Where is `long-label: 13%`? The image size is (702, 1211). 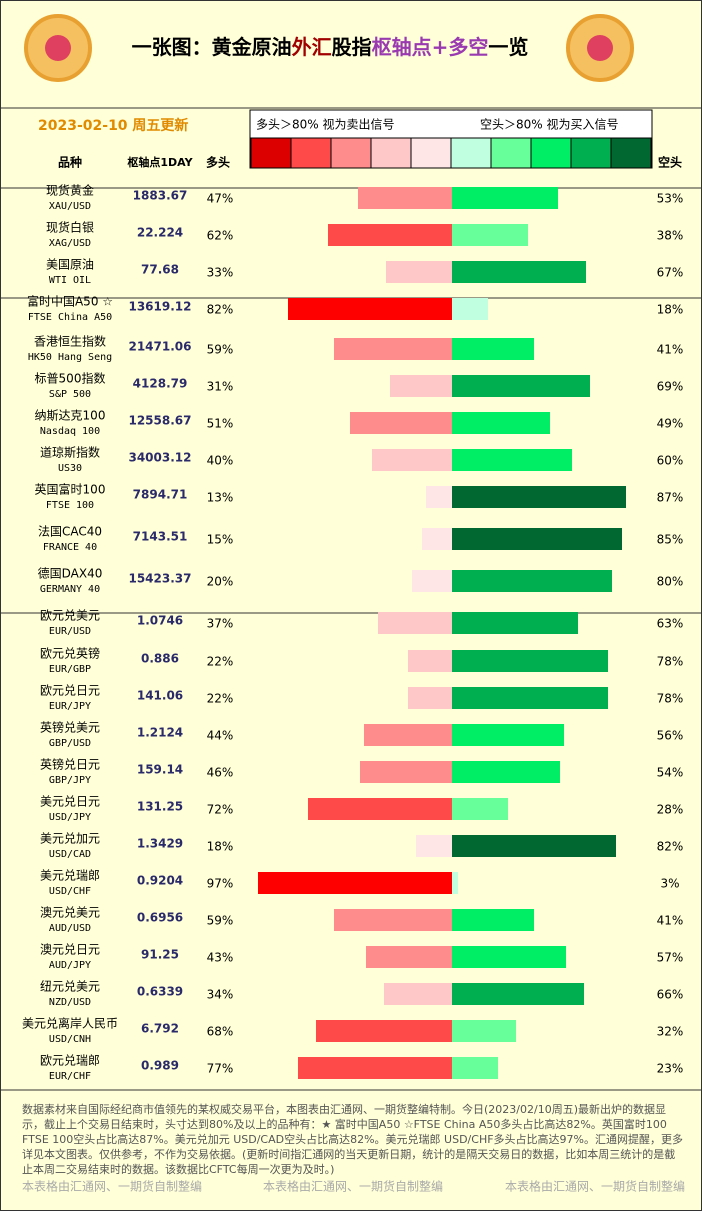
long-label: 13% is located at coordinates (220, 498).